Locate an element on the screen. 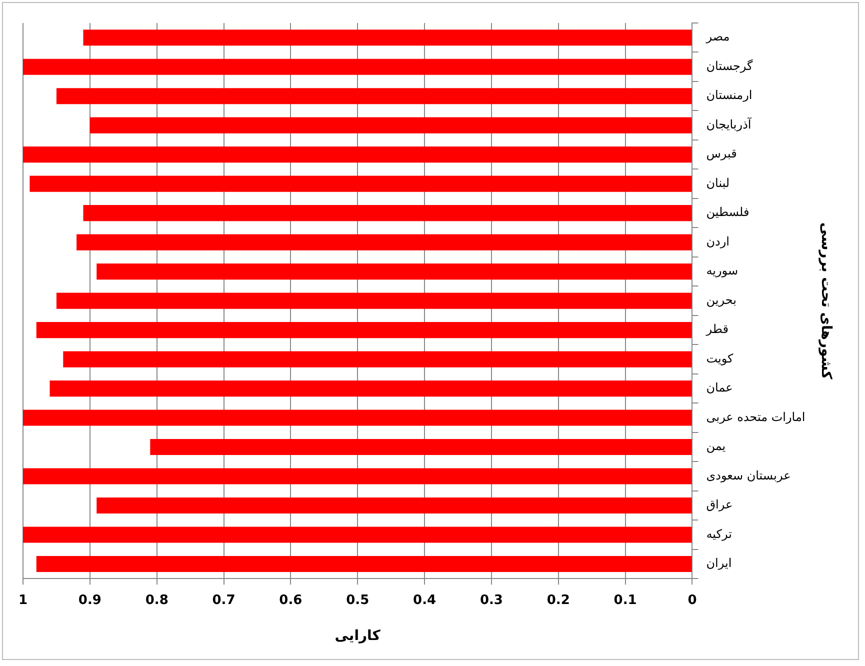 Image resolution: width=865 pixels, height=666 pixels. x-axis-title: کارایی is located at coordinates (358, 636).